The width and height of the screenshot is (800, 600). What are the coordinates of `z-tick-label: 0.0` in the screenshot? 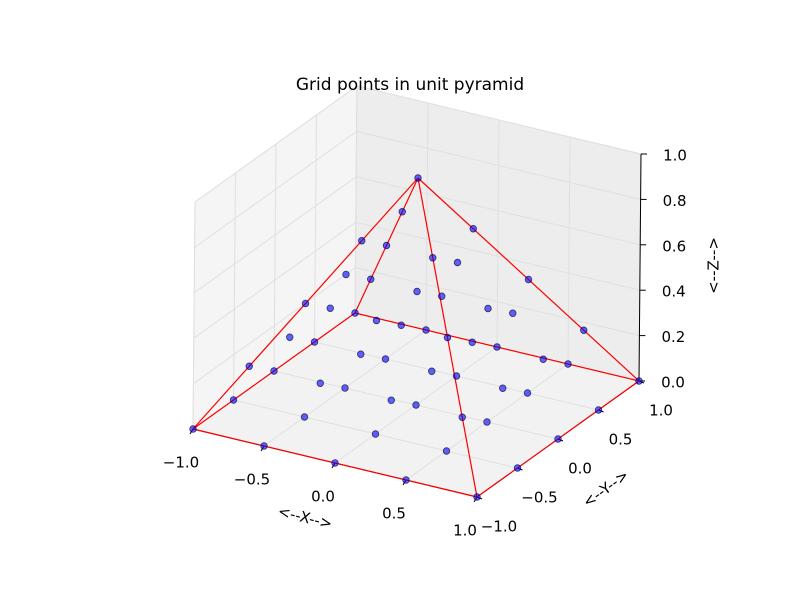 It's located at (673, 383).